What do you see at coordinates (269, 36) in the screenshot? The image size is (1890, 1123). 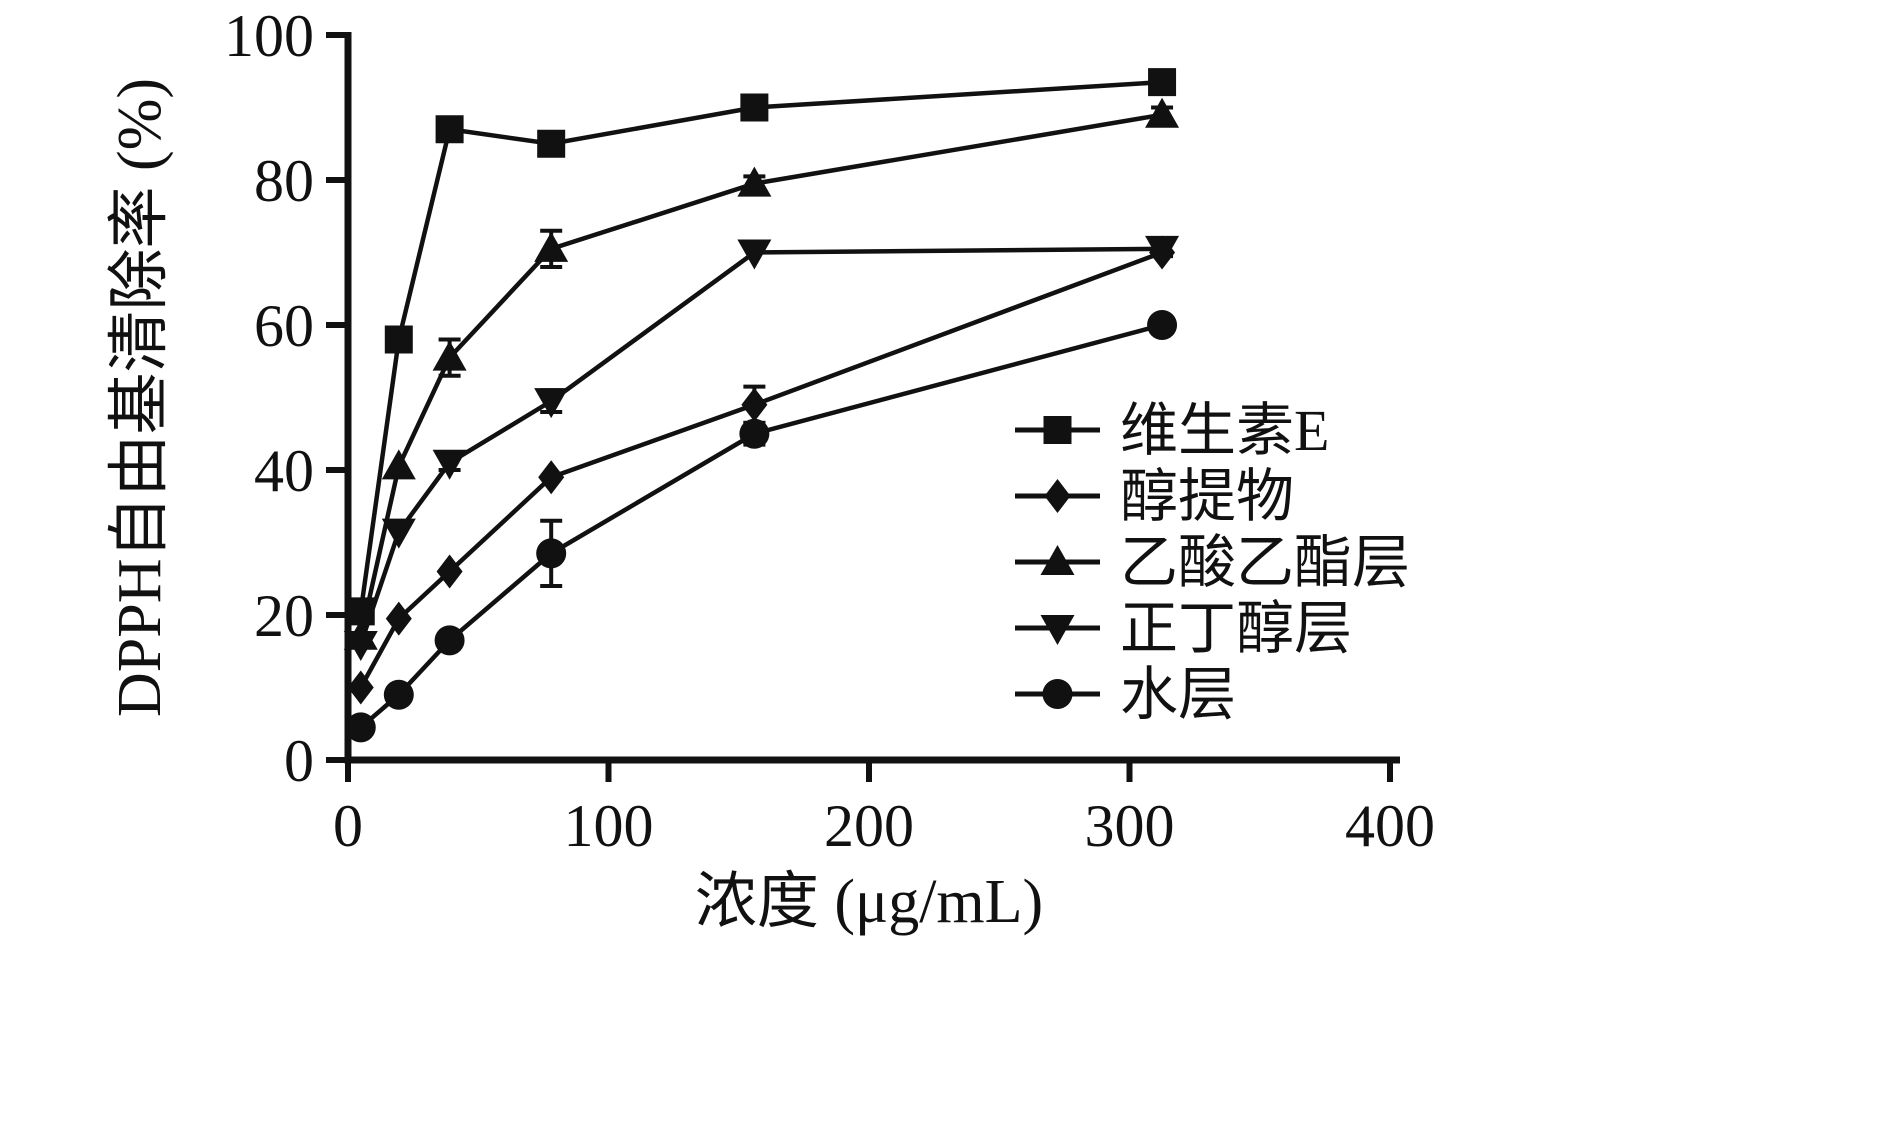 I see `y-tick-label: 100` at bounding box center [269, 36].